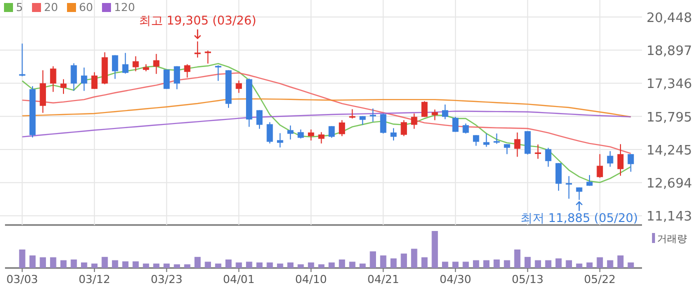 This screenshot has width=700, height=289. I want to click on x-tick-label: 05/22, so click(600, 279).